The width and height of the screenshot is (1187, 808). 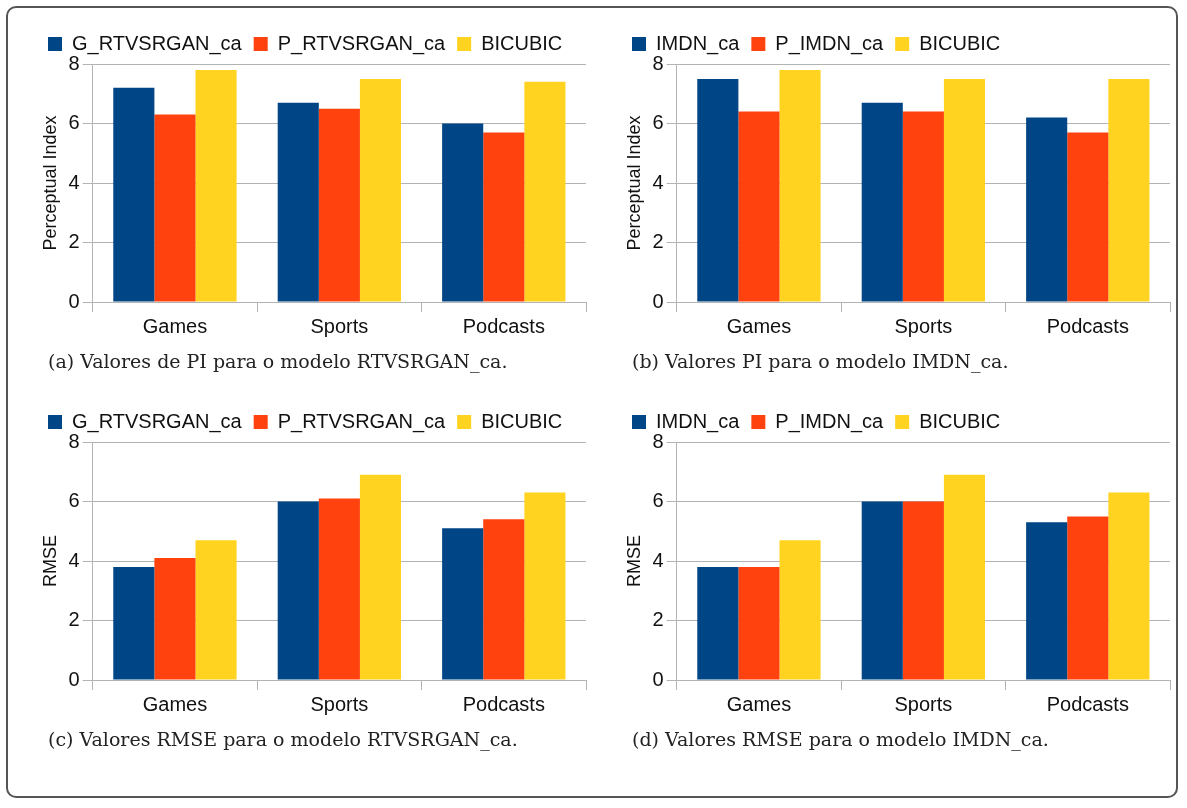 What do you see at coordinates (283, 739) in the screenshot?
I see `text: (c) Valores RMSE para o modelo RTVSRGAN_ca.` at bounding box center [283, 739].